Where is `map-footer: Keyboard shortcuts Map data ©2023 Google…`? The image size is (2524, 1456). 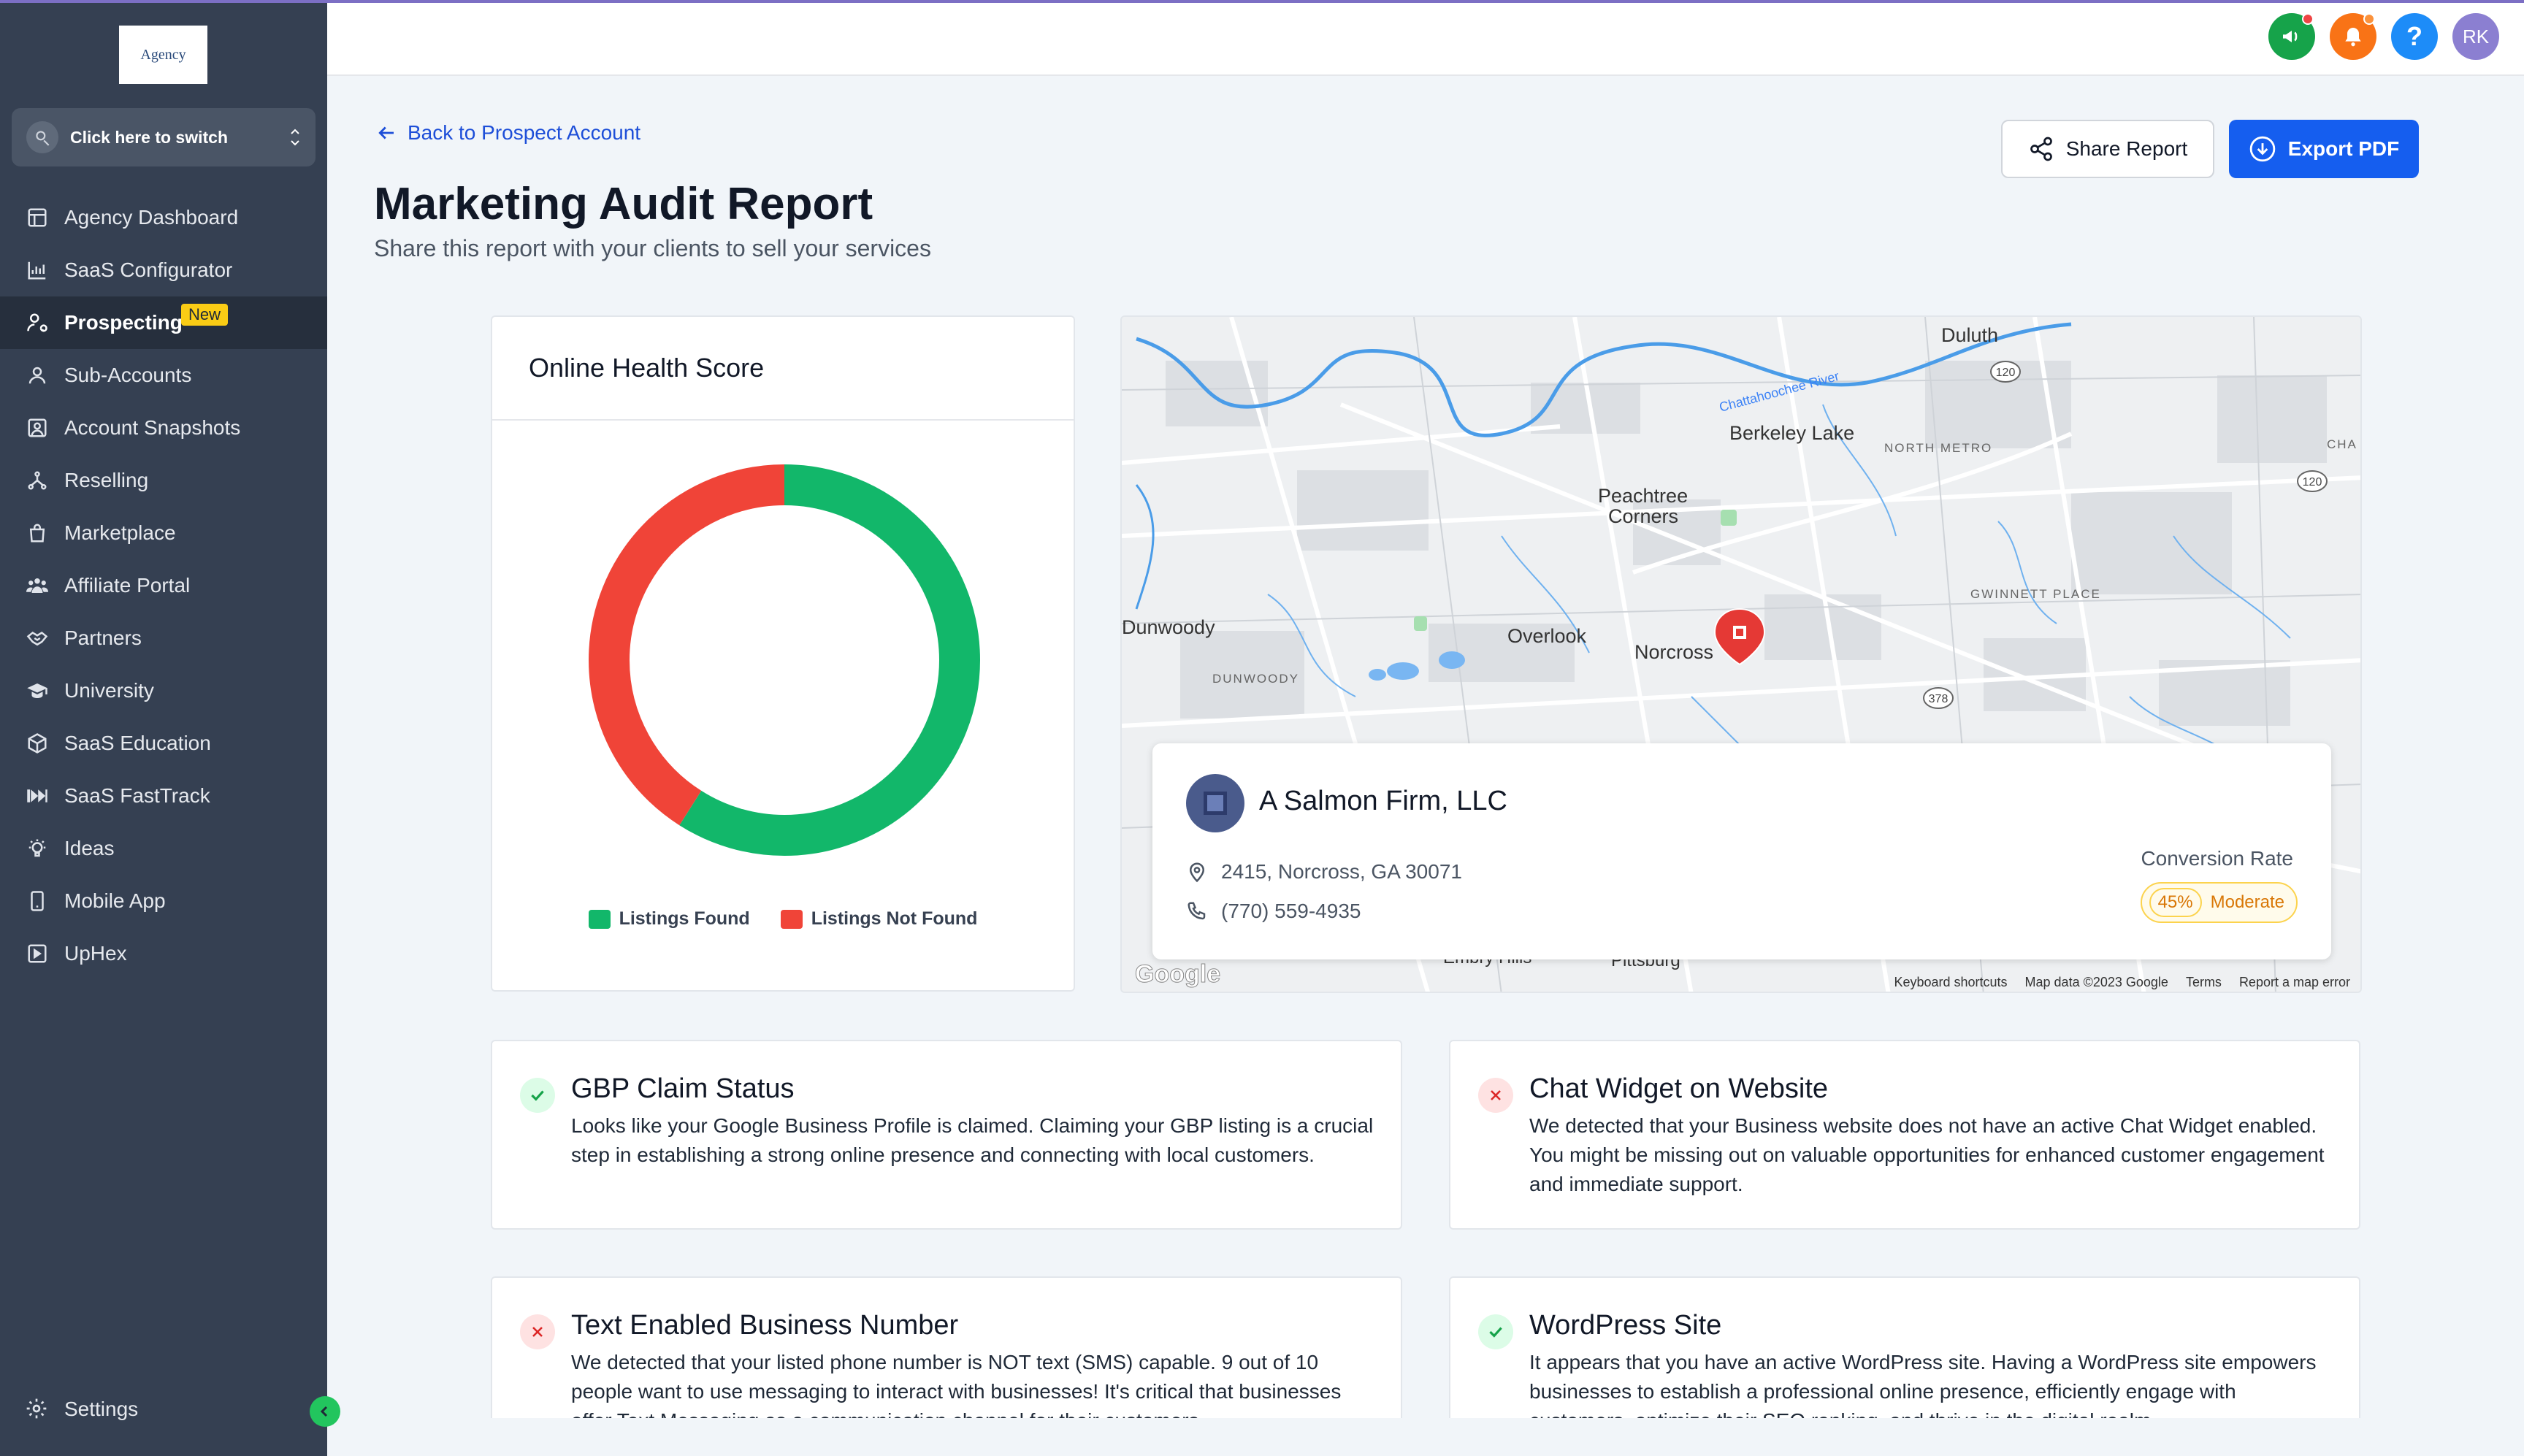 map-footer: Keyboard shortcuts Map data ©2023 Google… is located at coordinates (2122, 983).